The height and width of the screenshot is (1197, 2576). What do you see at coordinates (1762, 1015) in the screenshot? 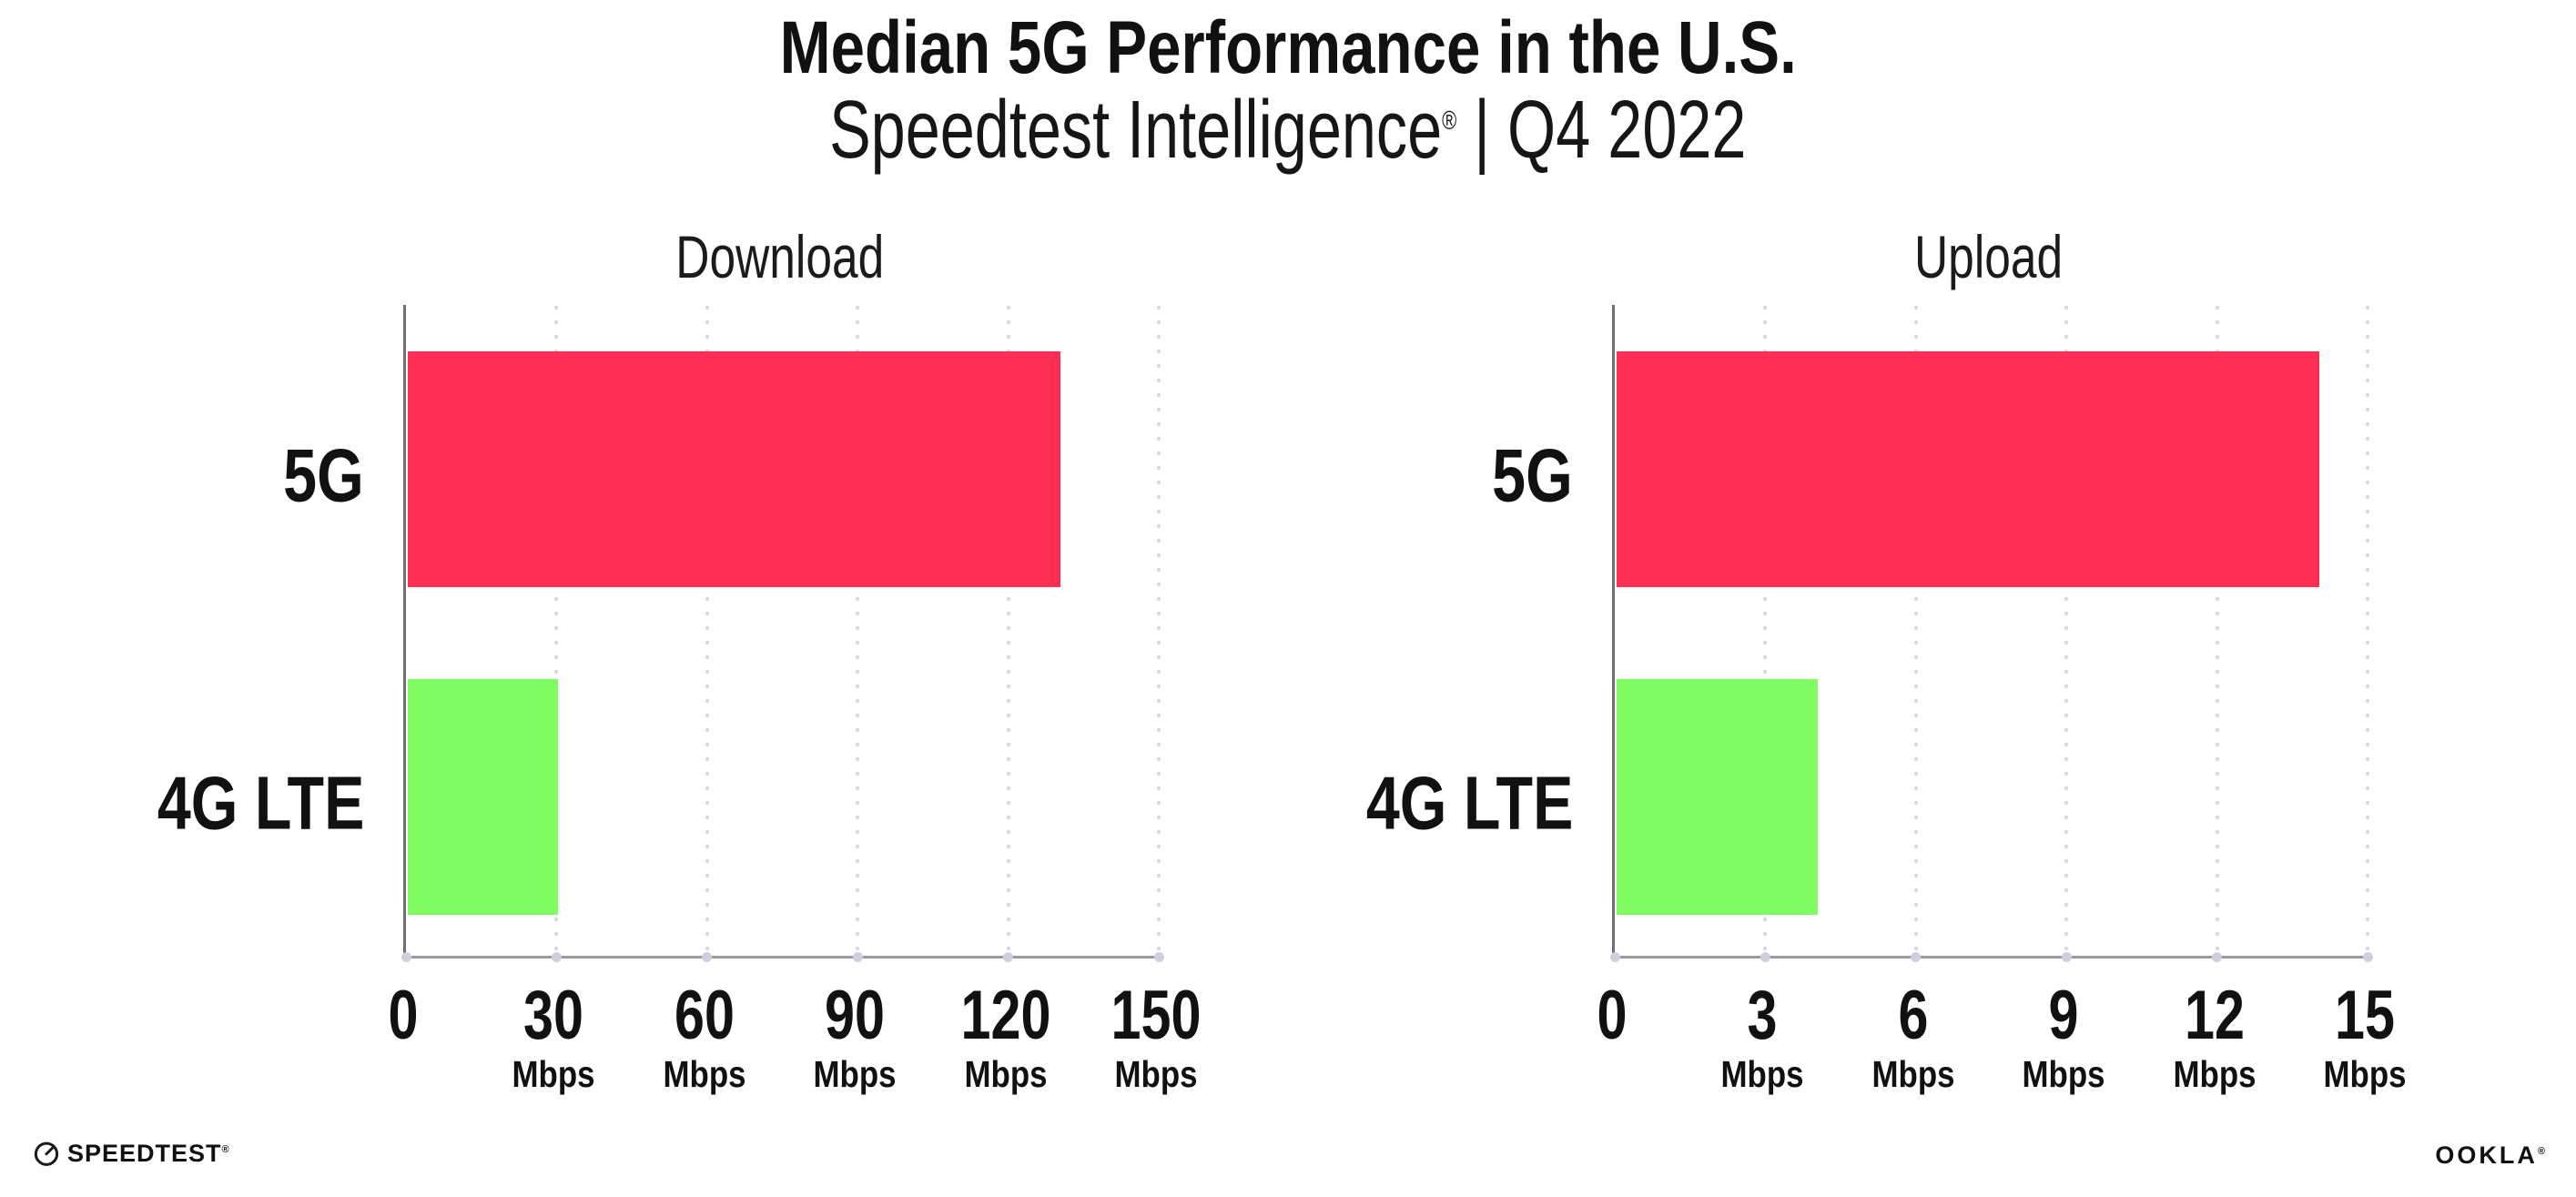
I see `tick-label-upload-3: 3` at bounding box center [1762, 1015].